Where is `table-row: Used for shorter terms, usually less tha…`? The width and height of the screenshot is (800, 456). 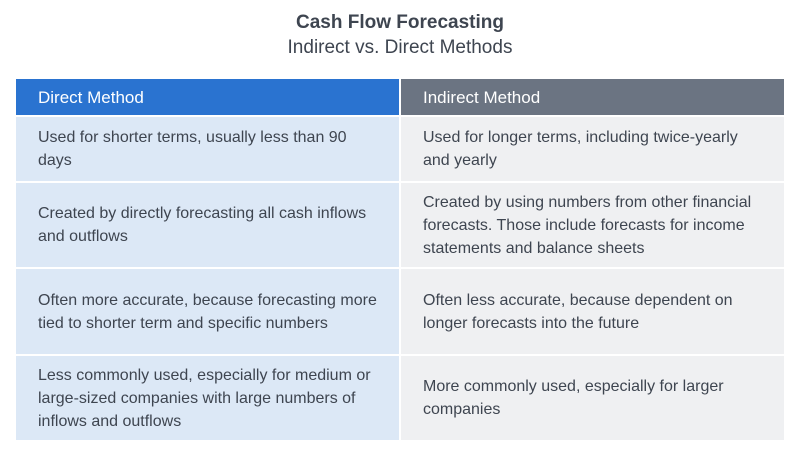
table-row: Used for shorter terms, usually less tha… is located at coordinates (400, 149).